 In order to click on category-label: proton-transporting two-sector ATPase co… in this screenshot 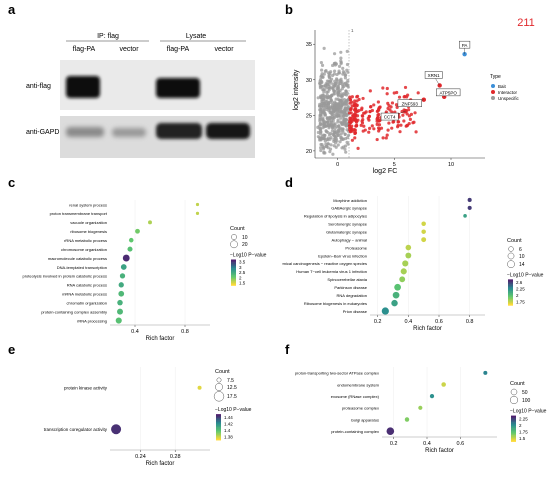, I will do `click(337, 373)`.